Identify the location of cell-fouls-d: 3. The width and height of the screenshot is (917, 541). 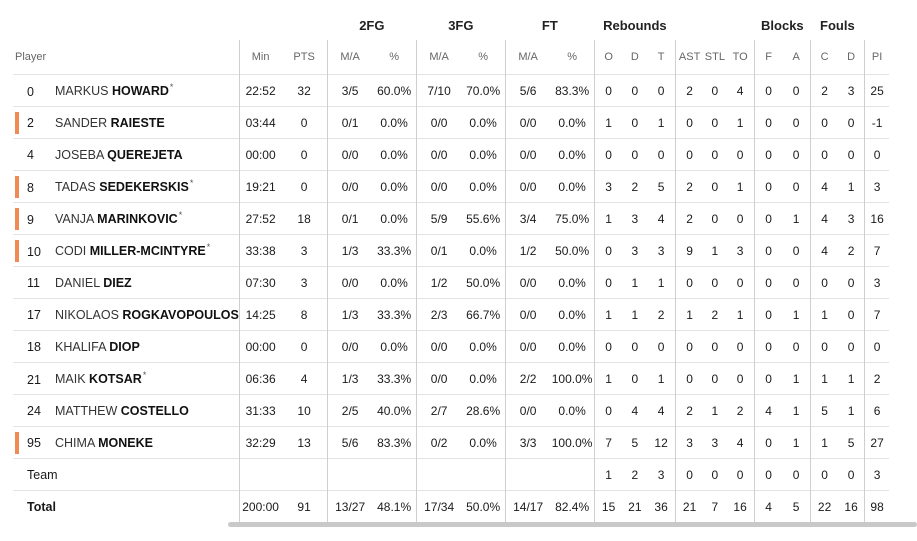
(851, 218).